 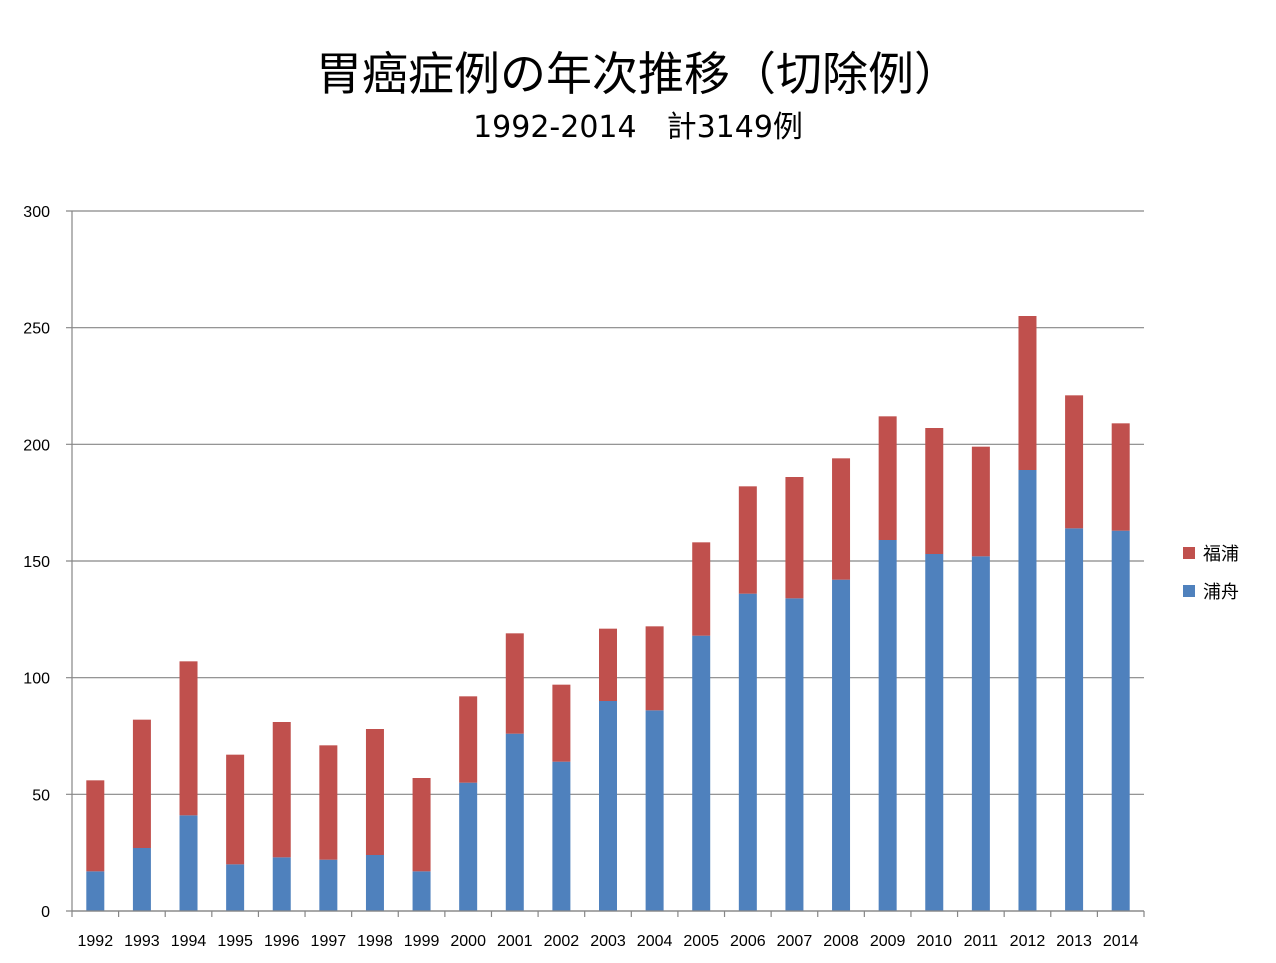 What do you see at coordinates (374, 883) in the screenshot?
I see `bar-urafune-1998` at bounding box center [374, 883].